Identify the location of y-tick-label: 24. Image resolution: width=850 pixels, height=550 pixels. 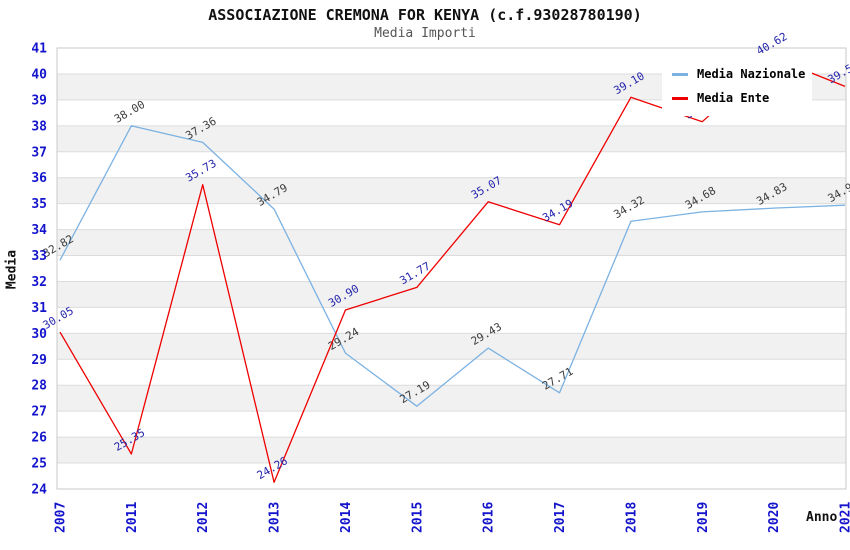
(39, 490).